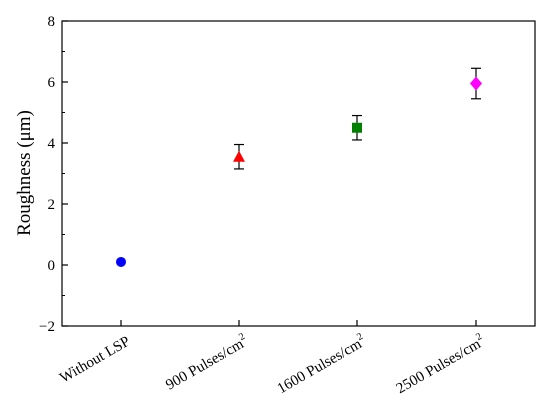  Describe the element at coordinates (357, 127) in the screenshot. I see `data-point-square` at that location.